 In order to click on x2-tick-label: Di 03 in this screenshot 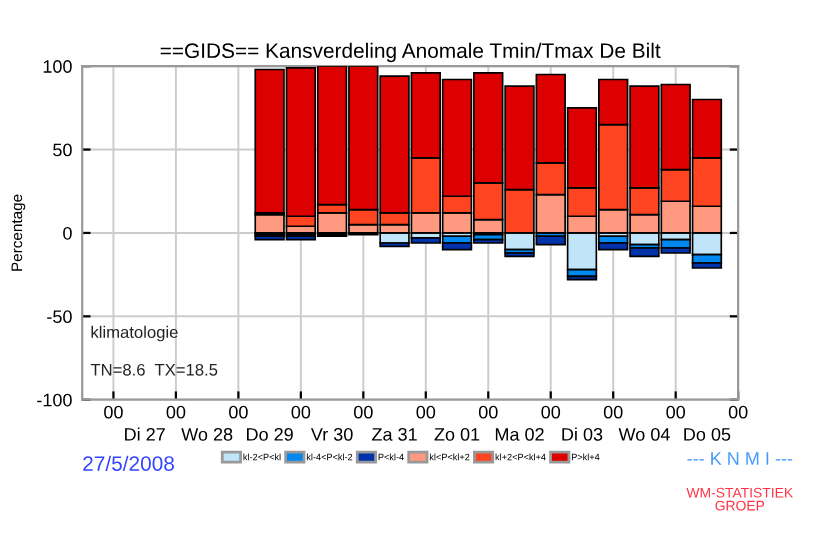, I will do `click(582, 434)`.